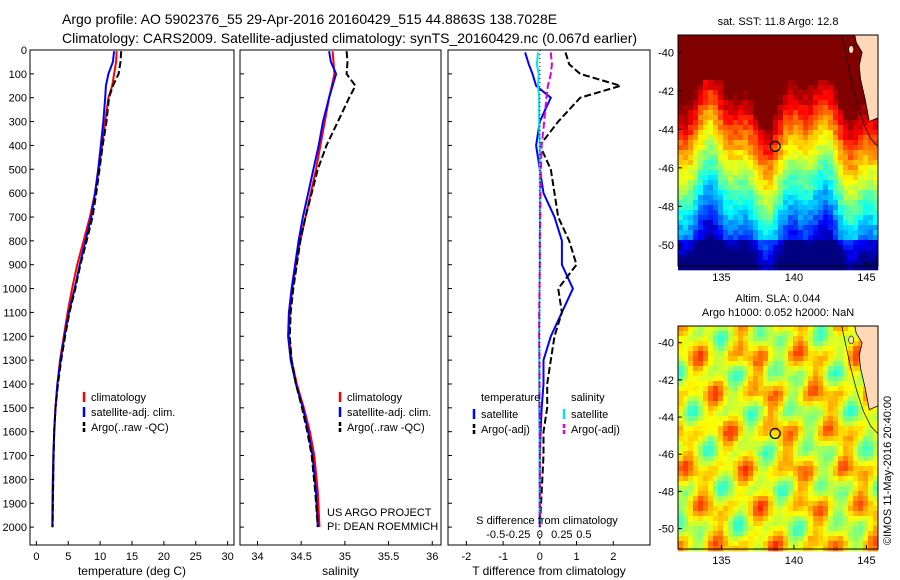  Describe the element at coordinates (375, 398) in the screenshot. I see `legend-label: climatology` at that location.